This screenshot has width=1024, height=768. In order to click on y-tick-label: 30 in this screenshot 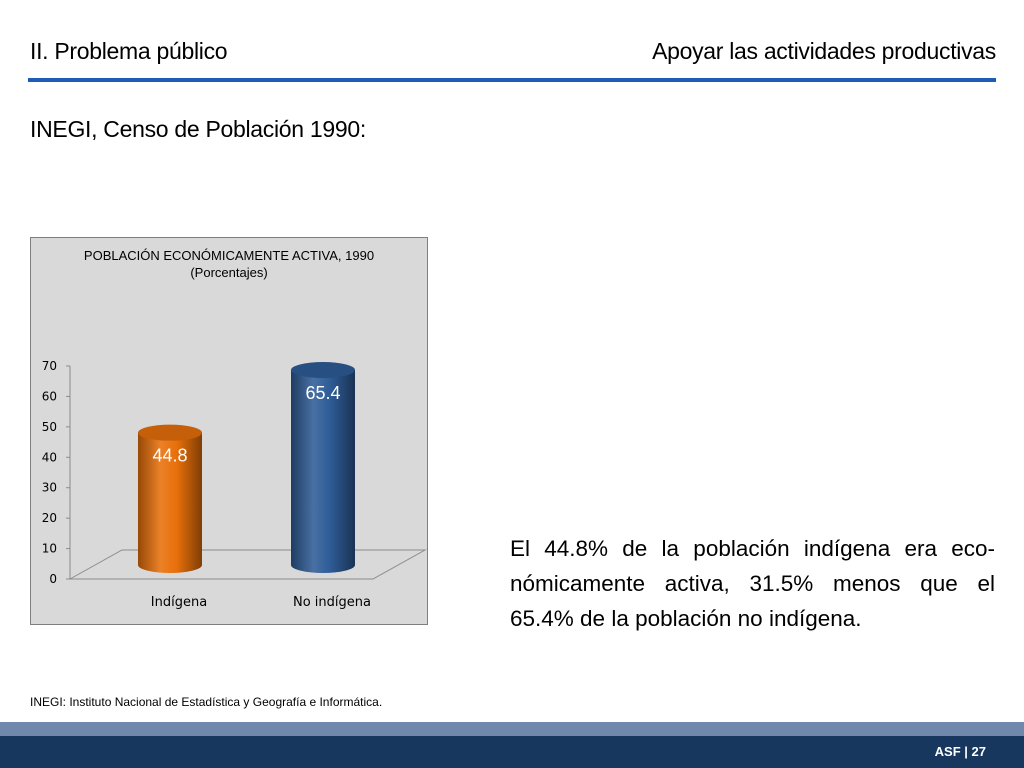, I will do `click(49, 488)`.